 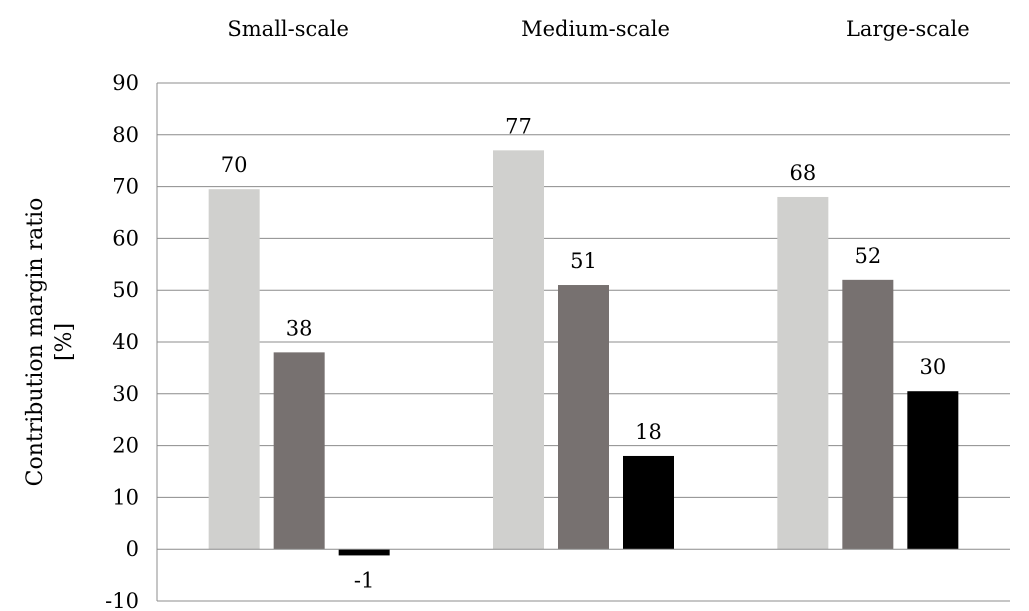 I want to click on category-label: Medium-scale, so click(x=595, y=29).